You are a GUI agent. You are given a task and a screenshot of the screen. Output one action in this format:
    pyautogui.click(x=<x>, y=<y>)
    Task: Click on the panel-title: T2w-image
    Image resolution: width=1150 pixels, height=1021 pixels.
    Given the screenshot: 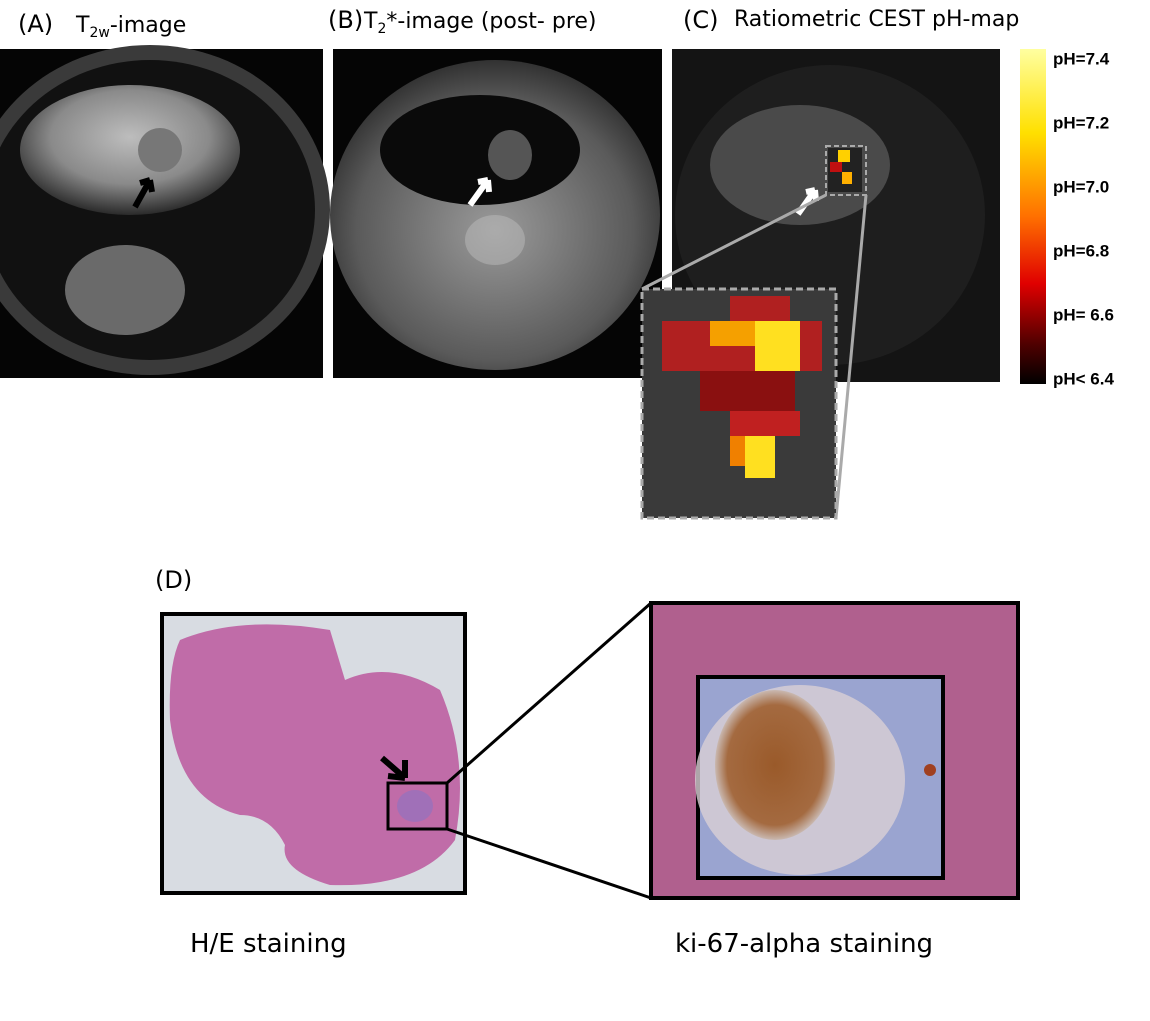 What is the action you would take?
    pyautogui.click(x=130, y=27)
    